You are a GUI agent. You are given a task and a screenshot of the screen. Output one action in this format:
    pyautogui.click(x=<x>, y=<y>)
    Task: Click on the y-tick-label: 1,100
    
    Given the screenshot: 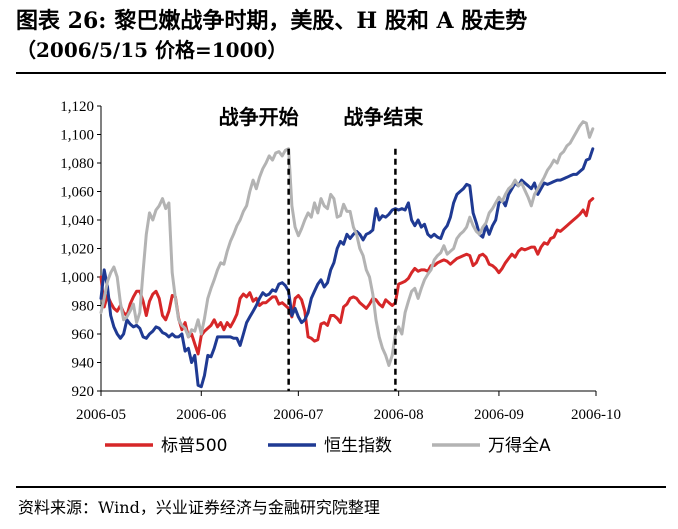 What is the action you would take?
    pyautogui.click(x=77, y=136)
    